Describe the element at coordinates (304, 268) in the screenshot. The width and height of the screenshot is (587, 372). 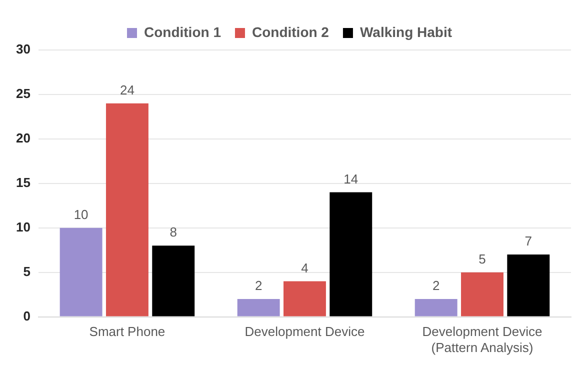
I see `data-label: 4` at that location.